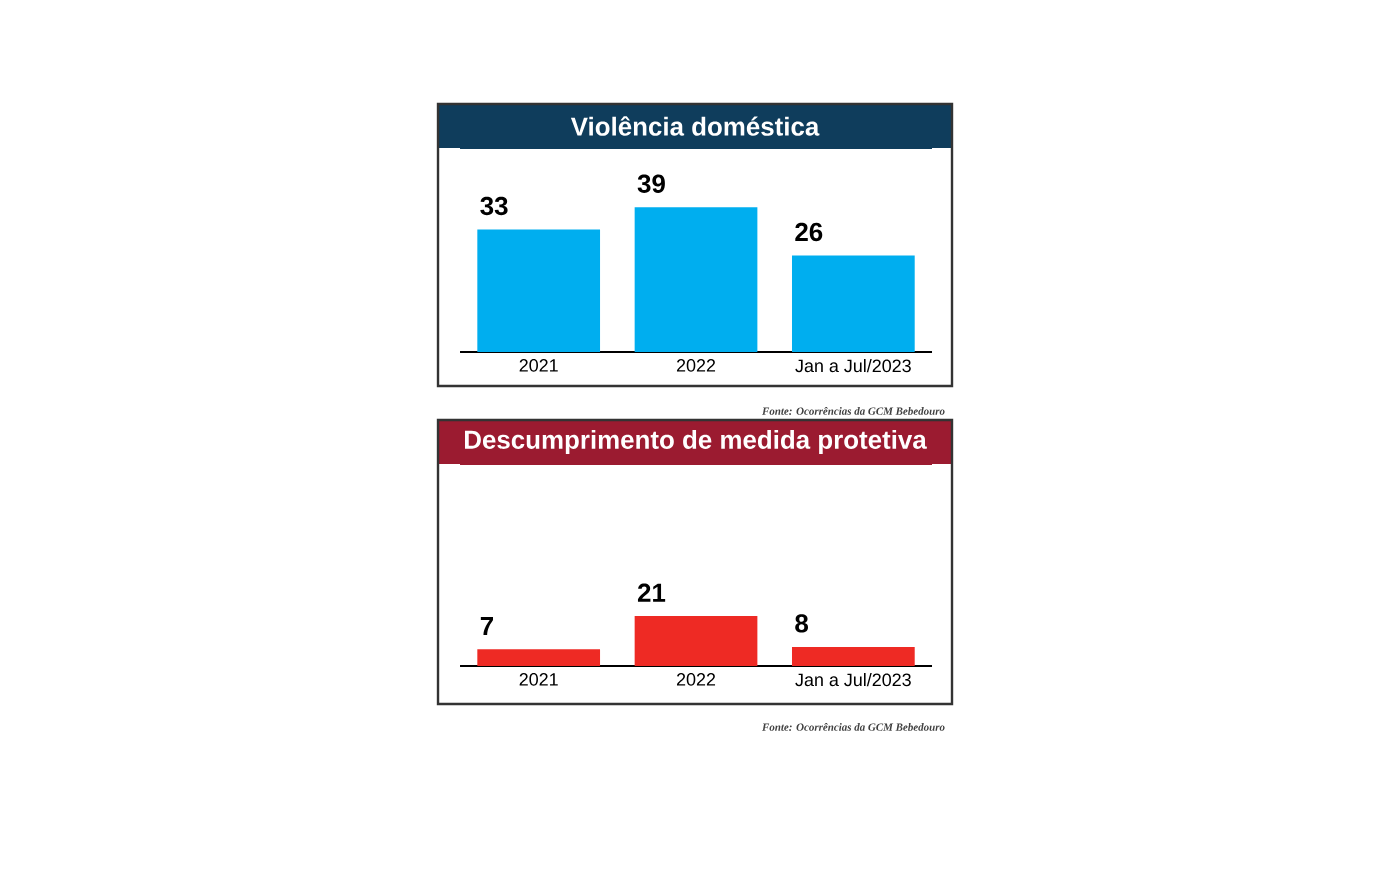 Image resolution: width=1392 pixels, height=872 pixels. Describe the element at coordinates (651, 592) in the screenshot. I see `data-label: 21` at that location.